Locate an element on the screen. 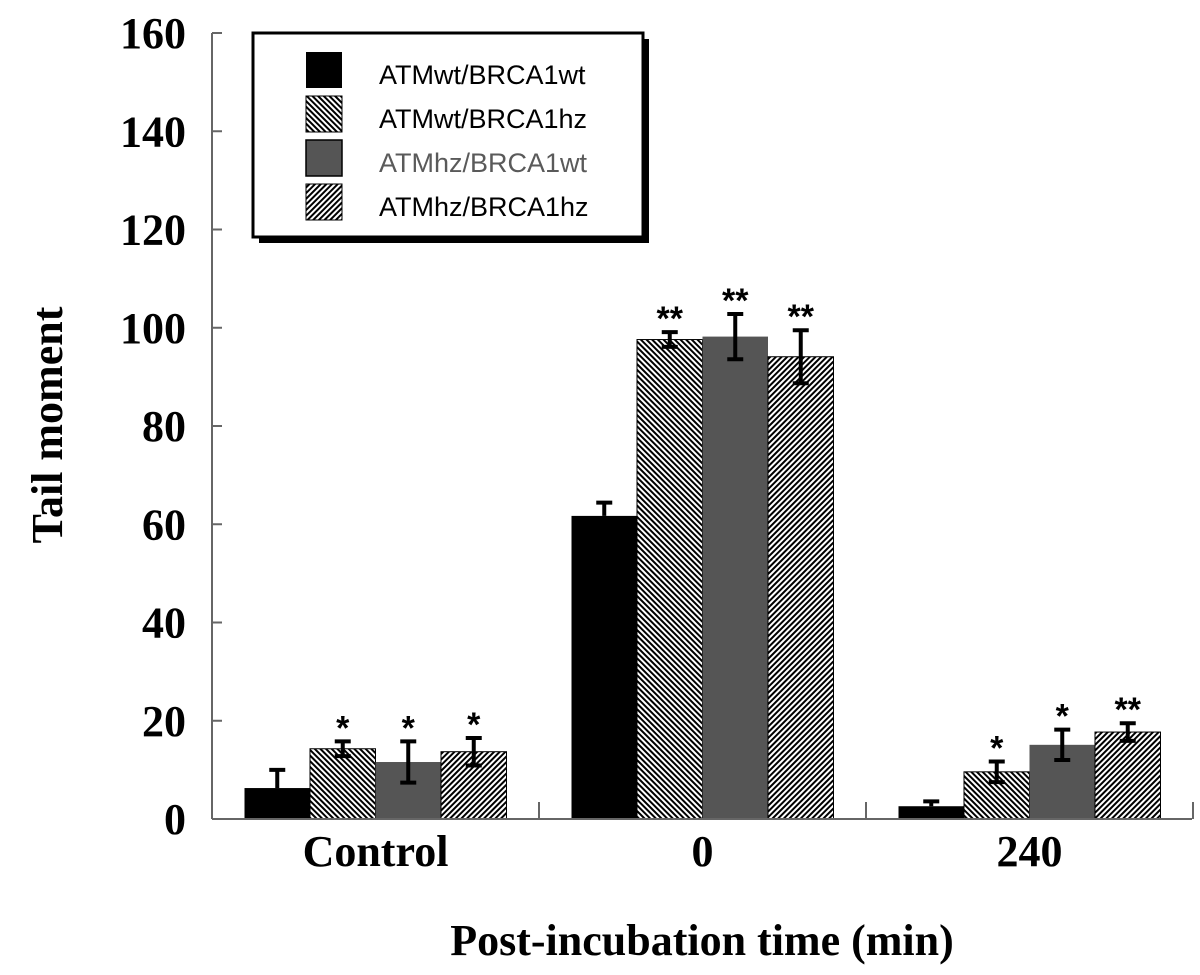 Image resolution: width=1200 pixels, height=975 pixels. y-tick-label: 120 is located at coordinates (153, 230).